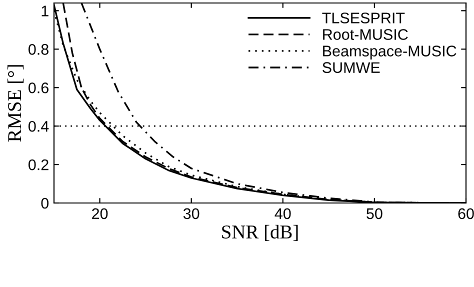 The width and height of the screenshot is (474, 287). What do you see at coordinates (363, 18) in the screenshot?
I see `legend-label: TLSESPRIT` at bounding box center [363, 18].